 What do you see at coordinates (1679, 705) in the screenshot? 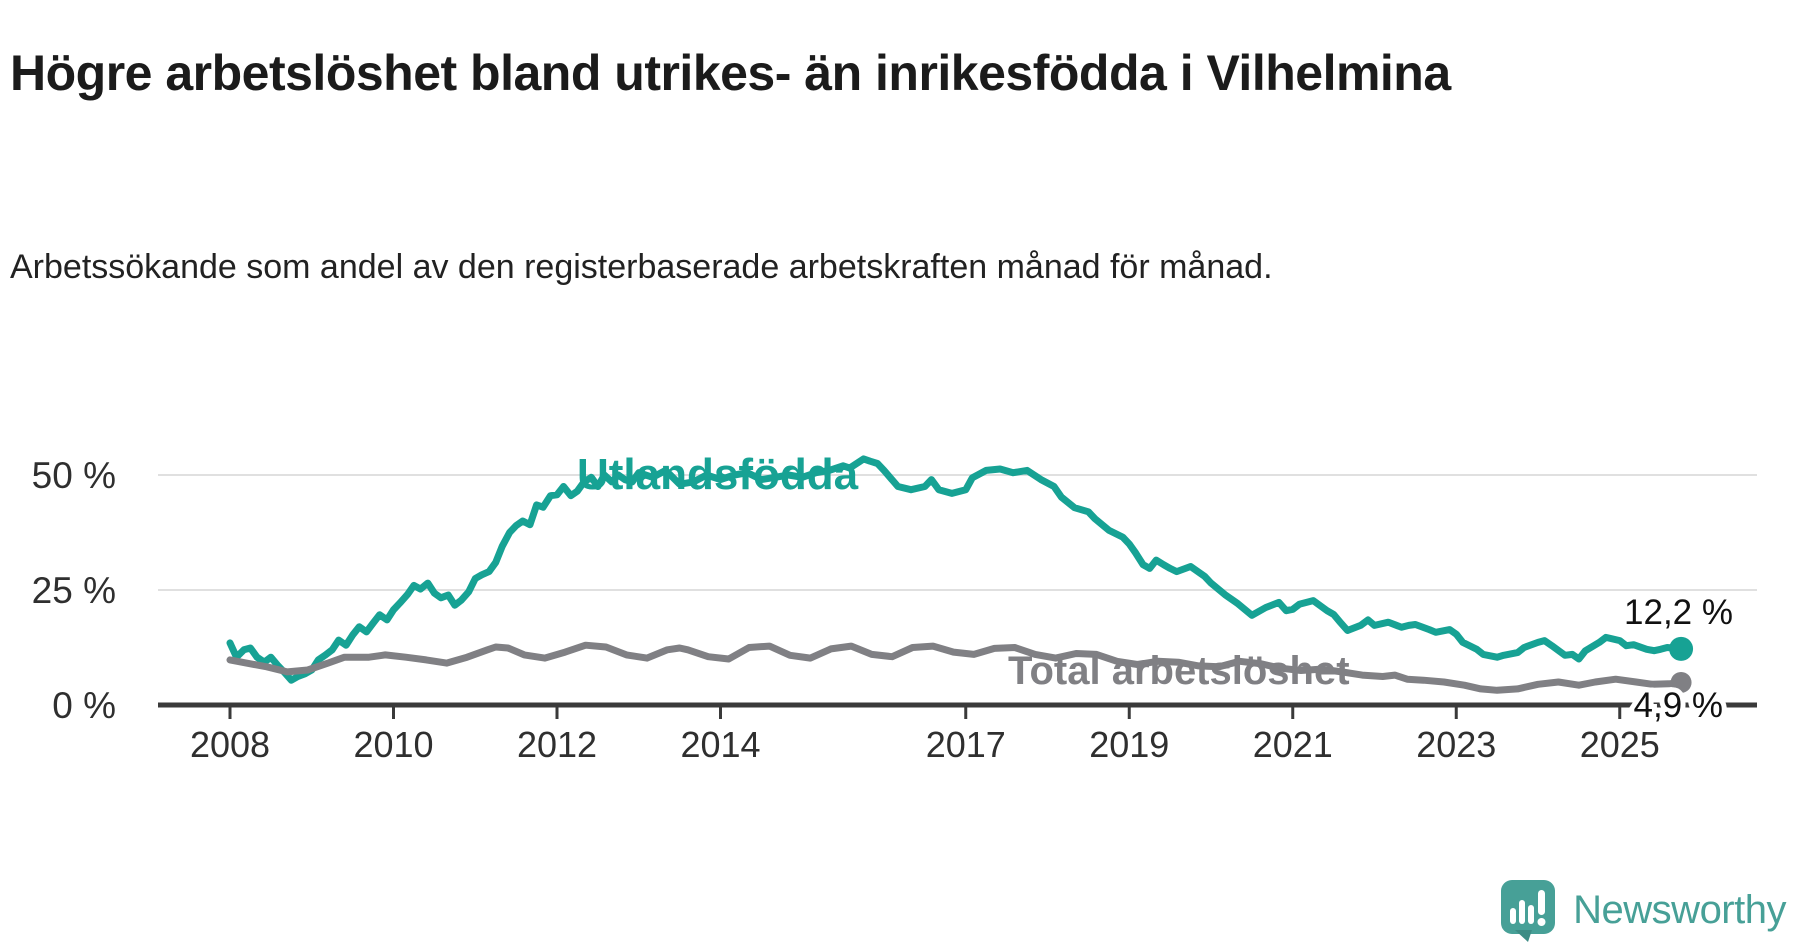
I see `series-end-value-label: 4,9 %` at bounding box center [1679, 705].